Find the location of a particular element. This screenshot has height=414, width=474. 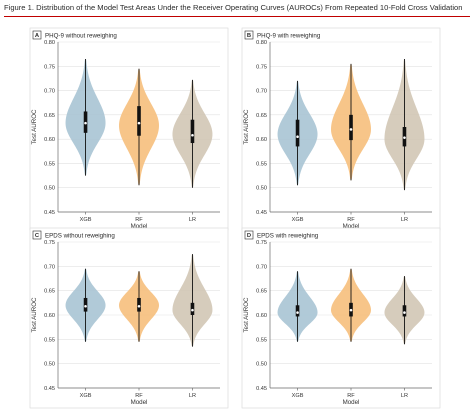

panel-letter: D is located at coordinates (249, 236).